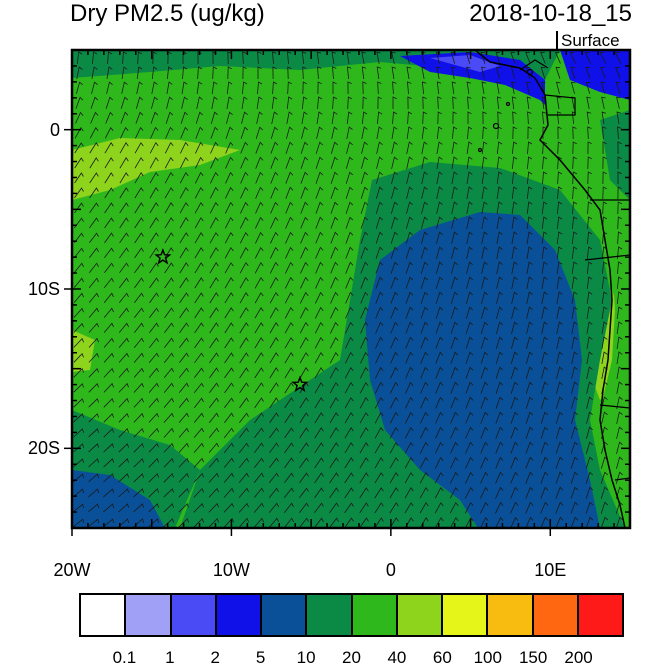 The image size is (650, 668). I want to click on country-borders, so click(574, 270).